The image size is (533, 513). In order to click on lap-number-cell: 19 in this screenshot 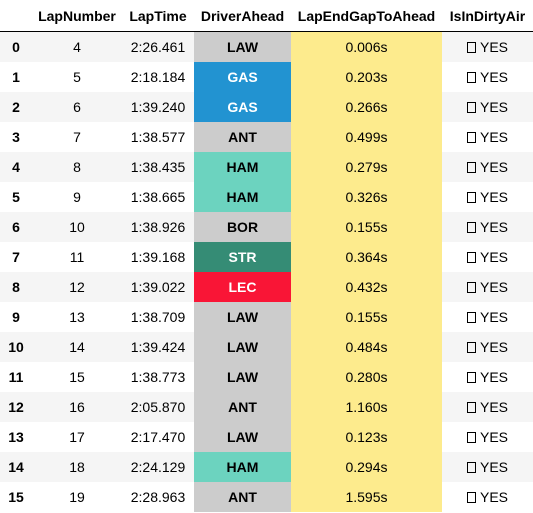, I will do `click(77, 497)`.